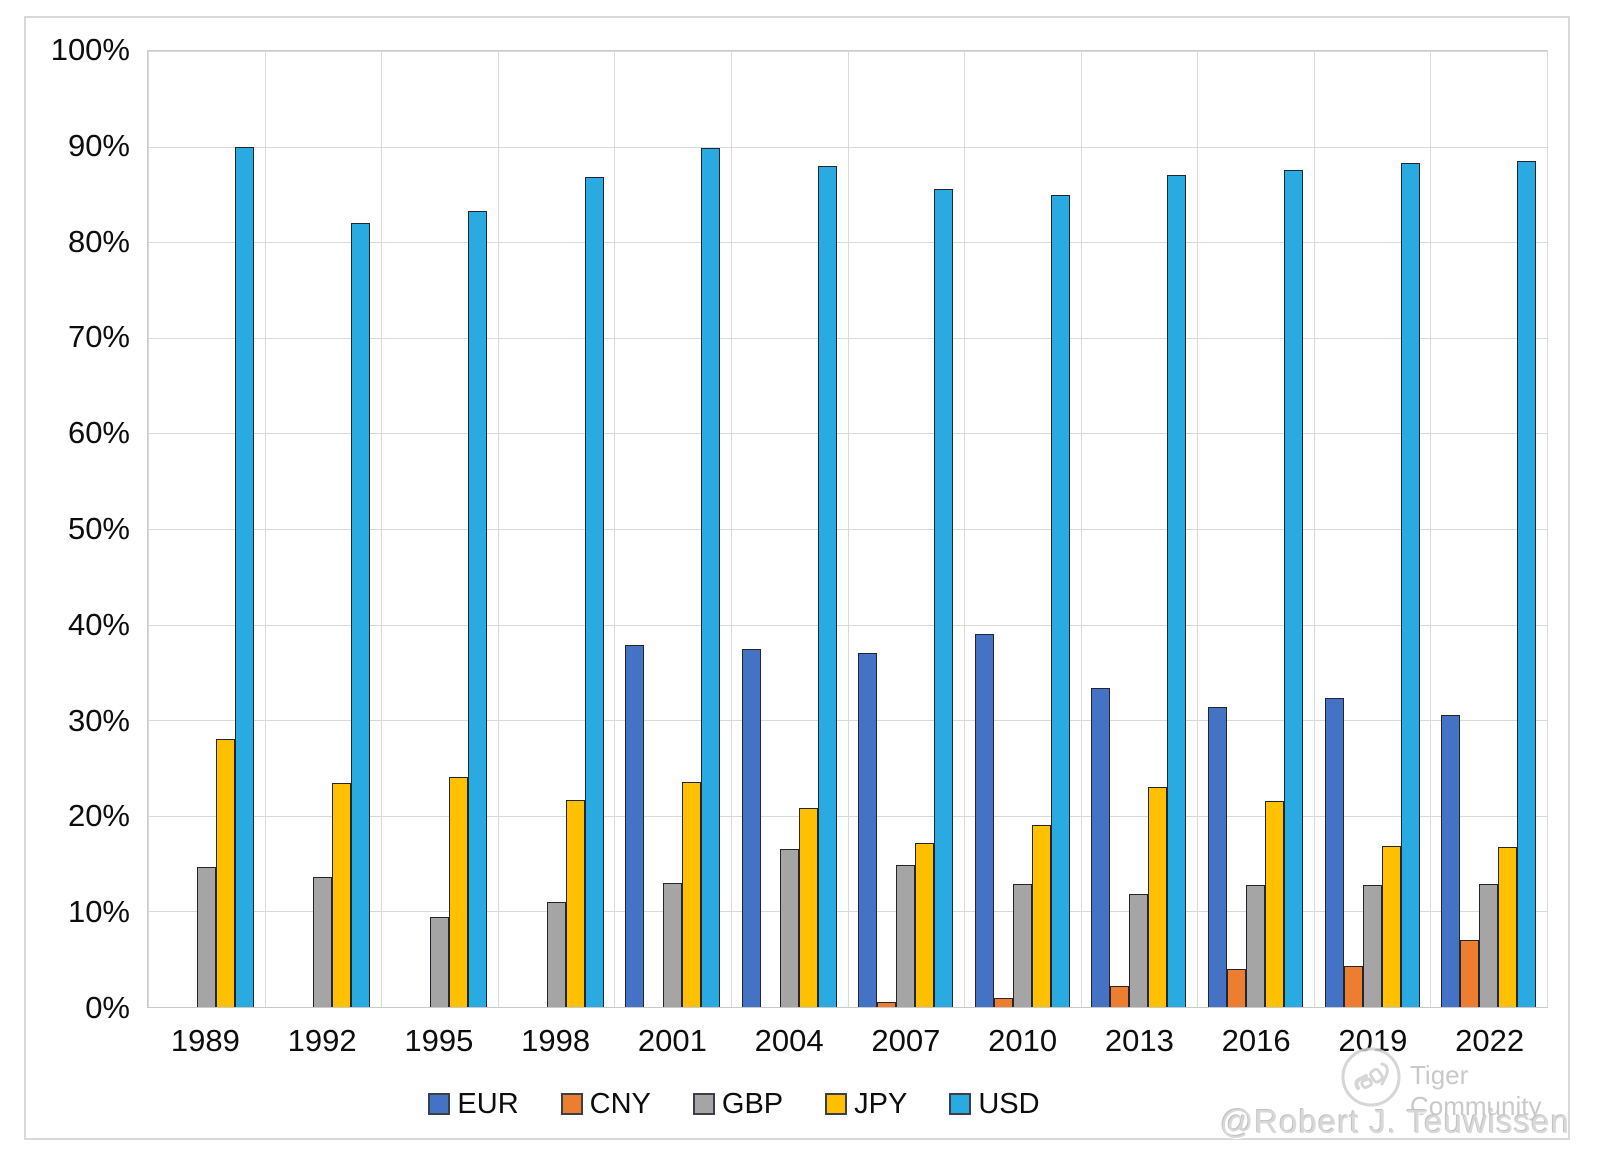 Image resolution: width=1600 pixels, height=1166 pixels. What do you see at coordinates (1274, 903) in the screenshot?
I see `bar-JPY-2016` at bounding box center [1274, 903].